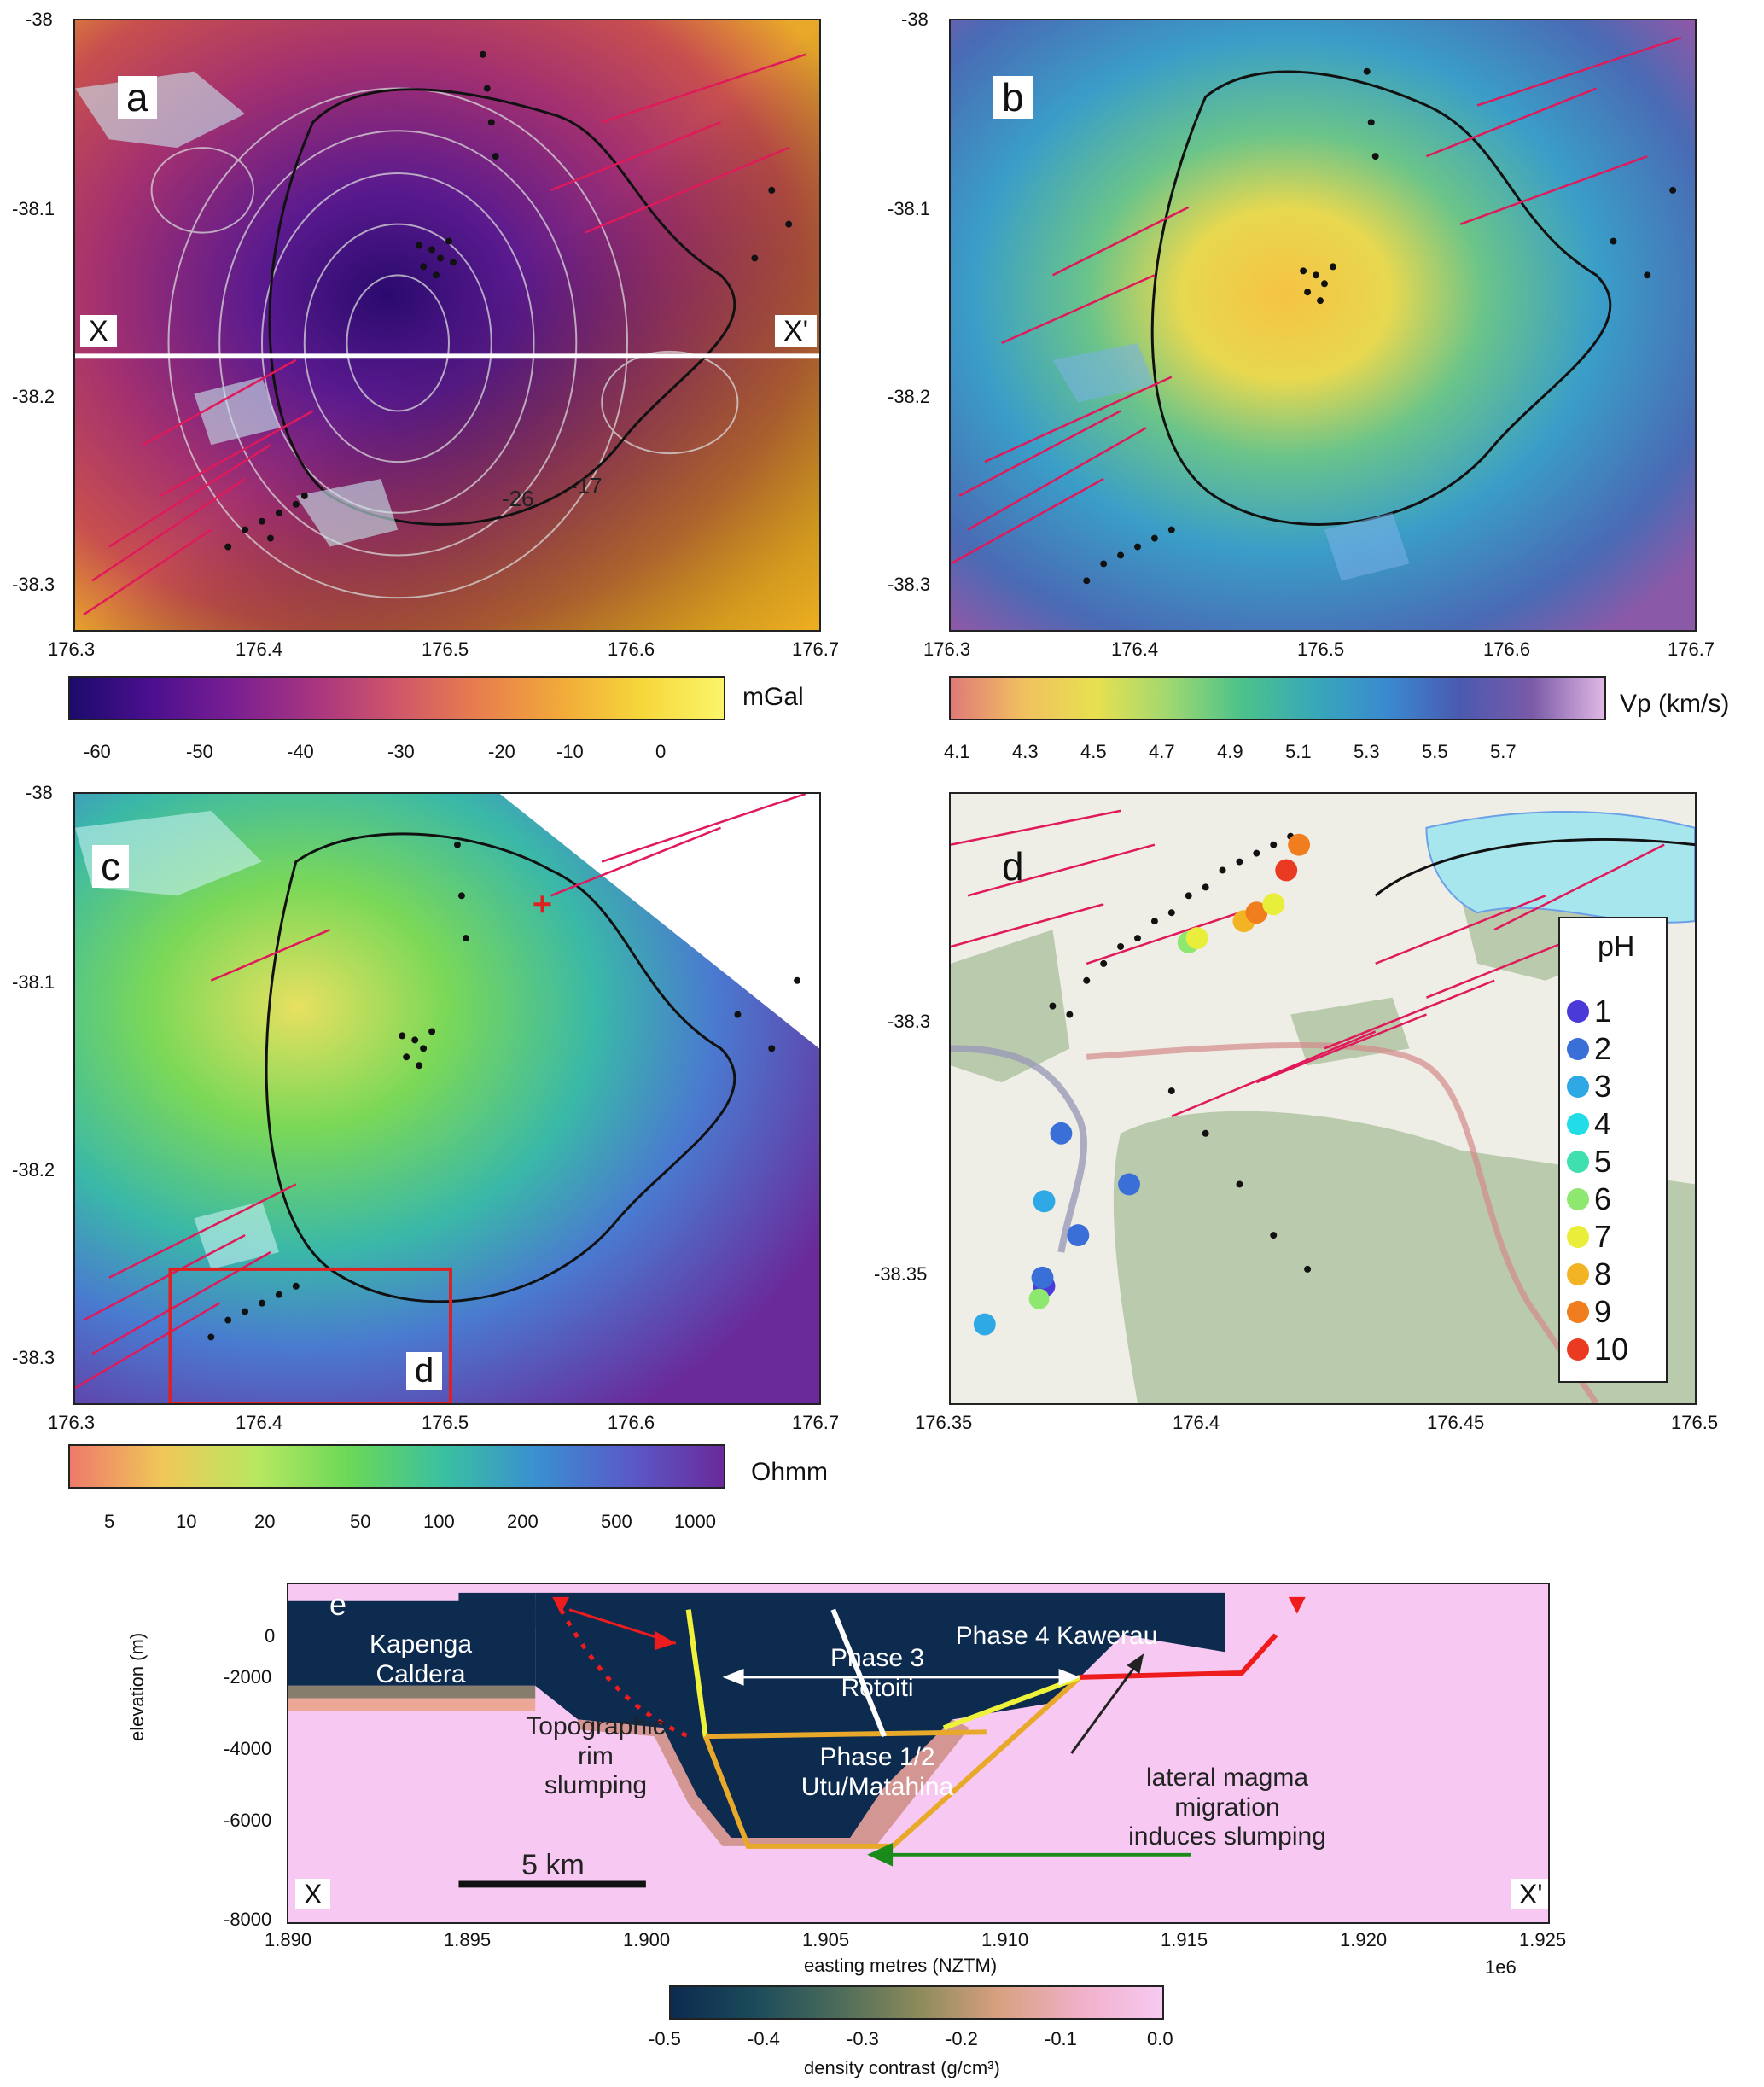 The width and height of the screenshot is (1764, 2087). I want to click on y-tick: -4000, so click(248, 1749).